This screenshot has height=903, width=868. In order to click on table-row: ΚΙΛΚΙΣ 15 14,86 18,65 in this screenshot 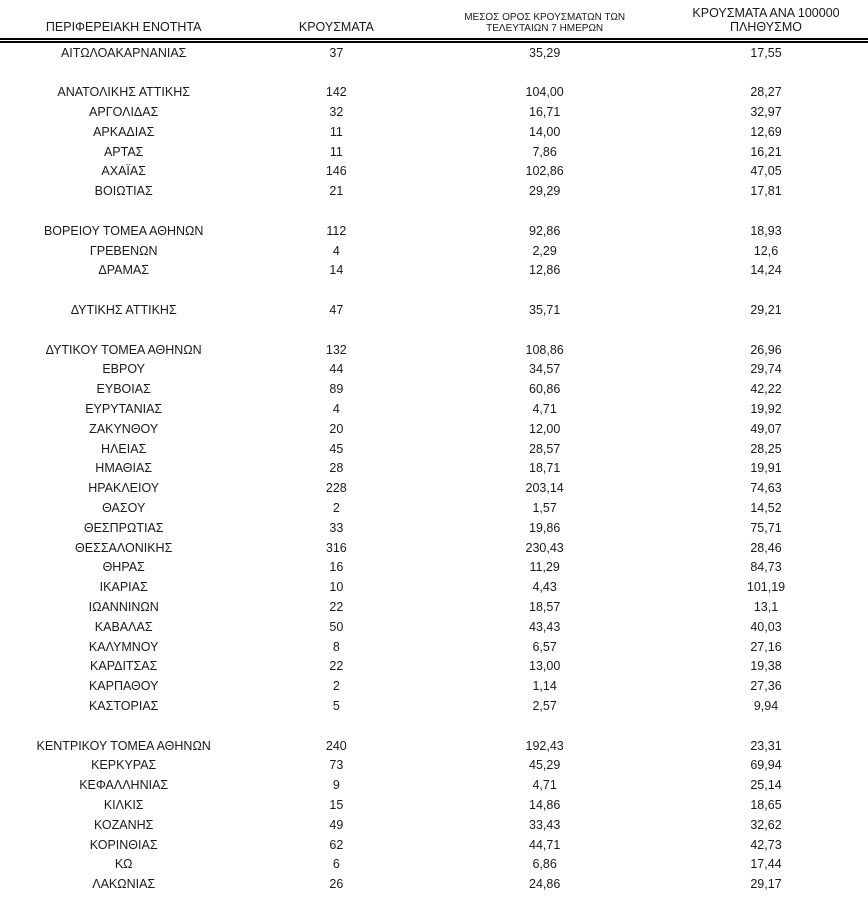, I will do `click(434, 805)`.